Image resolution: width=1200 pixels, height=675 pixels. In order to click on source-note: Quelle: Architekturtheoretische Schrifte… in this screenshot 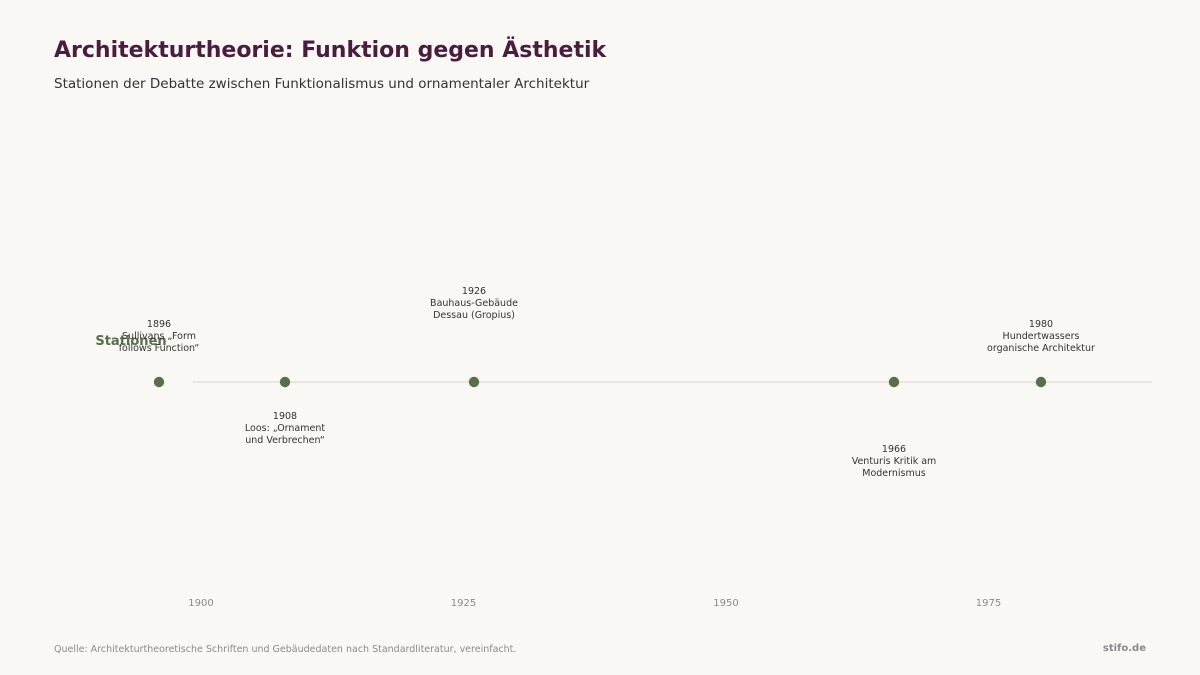, I will do `click(285, 649)`.